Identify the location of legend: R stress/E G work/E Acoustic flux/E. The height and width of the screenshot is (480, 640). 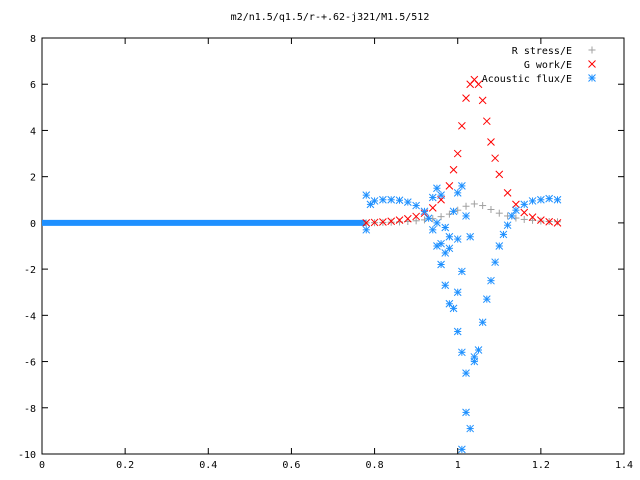
(539, 65).